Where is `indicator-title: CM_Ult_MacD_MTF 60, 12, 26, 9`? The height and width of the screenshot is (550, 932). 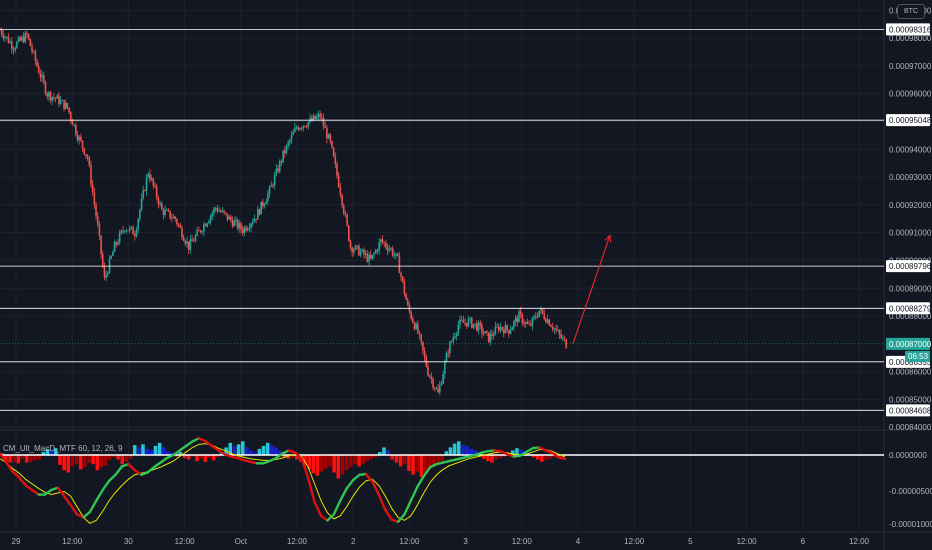 indicator-title: CM_Ult_MacD_MTF 60, 12, 26, 9 is located at coordinates (63, 448).